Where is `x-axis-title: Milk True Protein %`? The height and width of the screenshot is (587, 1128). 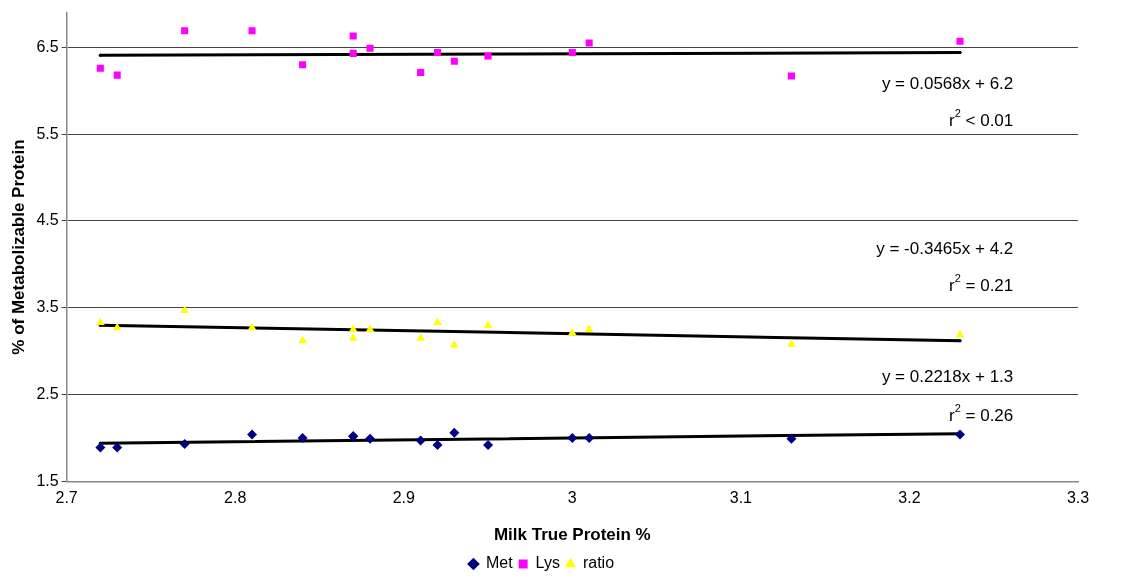 x-axis-title: Milk True Protein % is located at coordinates (572, 535).